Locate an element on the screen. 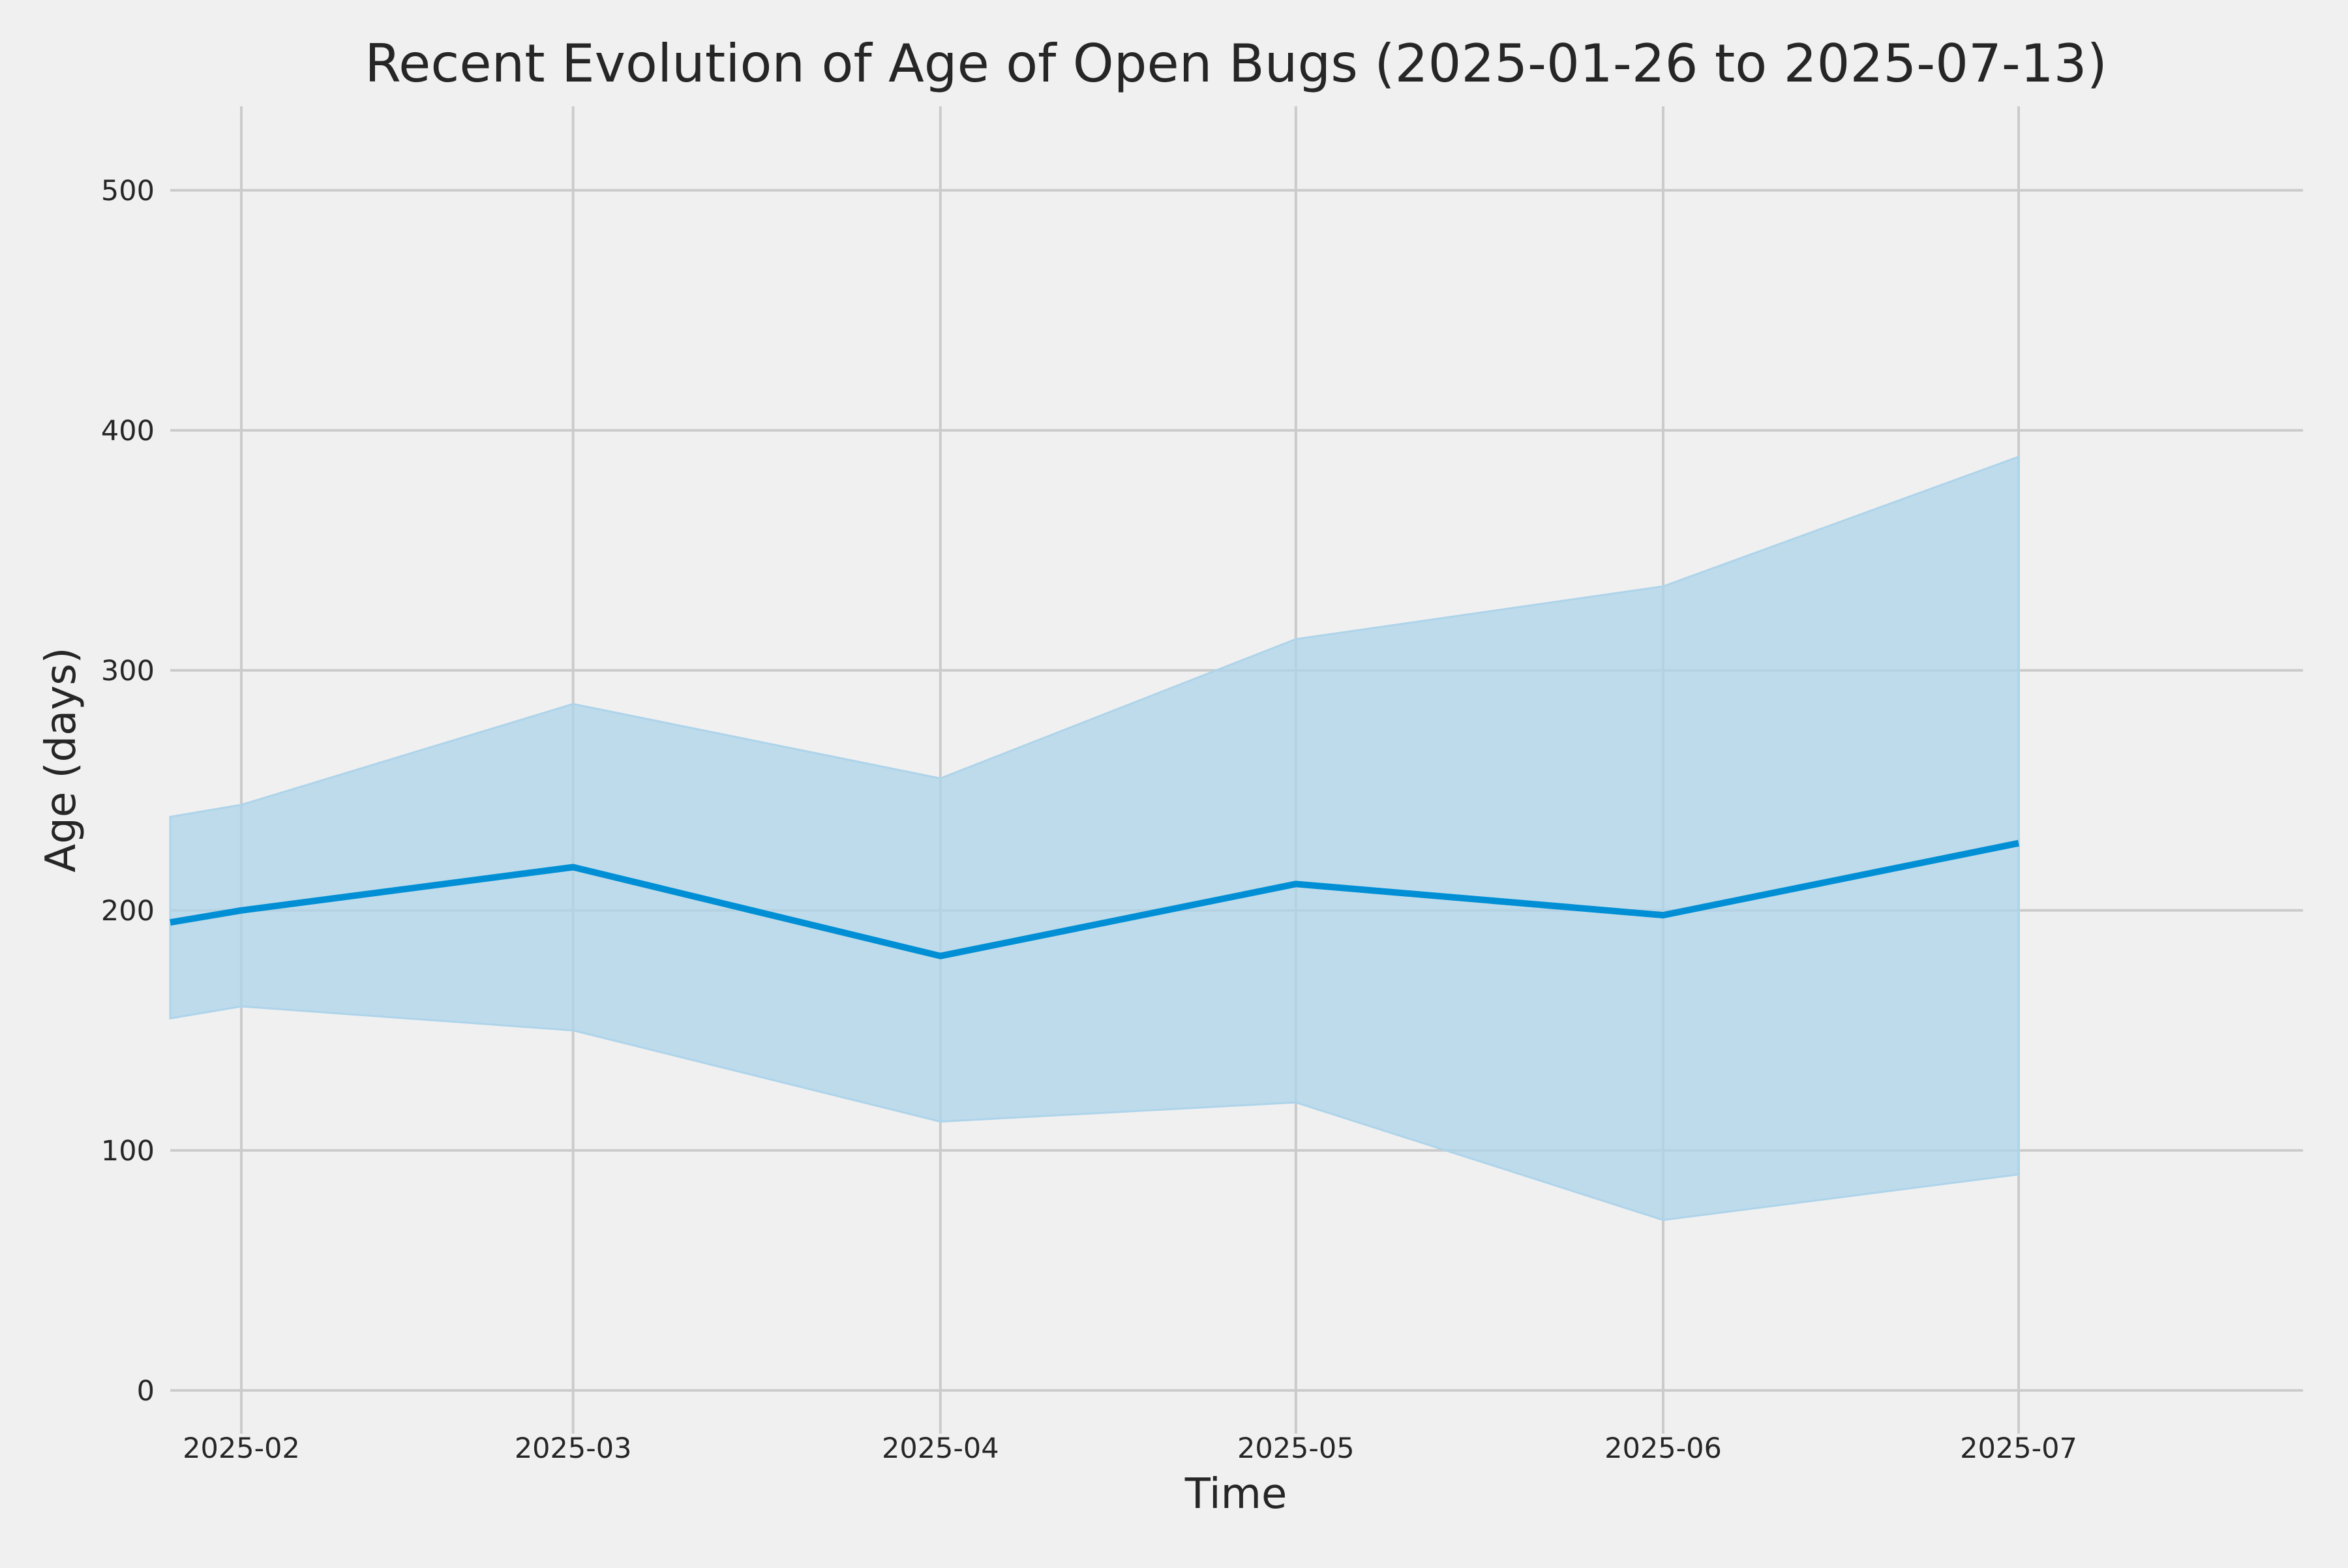  y-tick-label: 300 is located at coordinates (128, 671).